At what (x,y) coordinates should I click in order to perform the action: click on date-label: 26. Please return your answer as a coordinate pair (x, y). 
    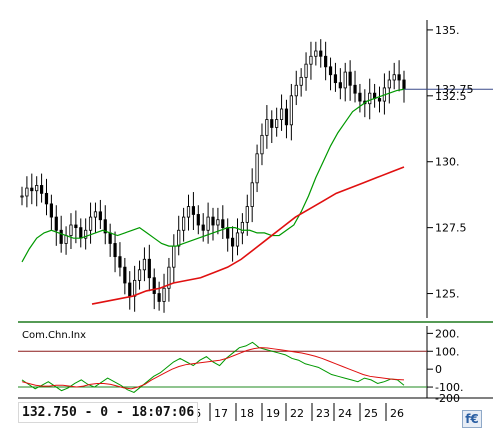
    Looking at the image, I should click on (397, 413).